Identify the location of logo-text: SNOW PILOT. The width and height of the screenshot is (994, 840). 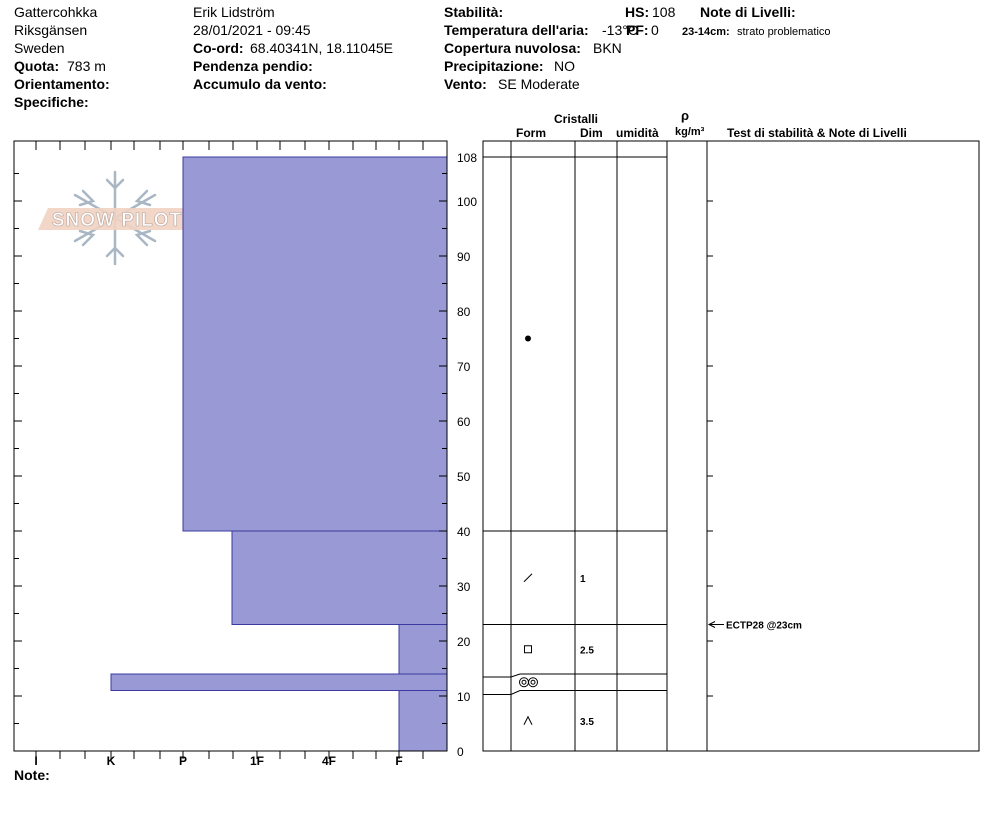
(117, 220).